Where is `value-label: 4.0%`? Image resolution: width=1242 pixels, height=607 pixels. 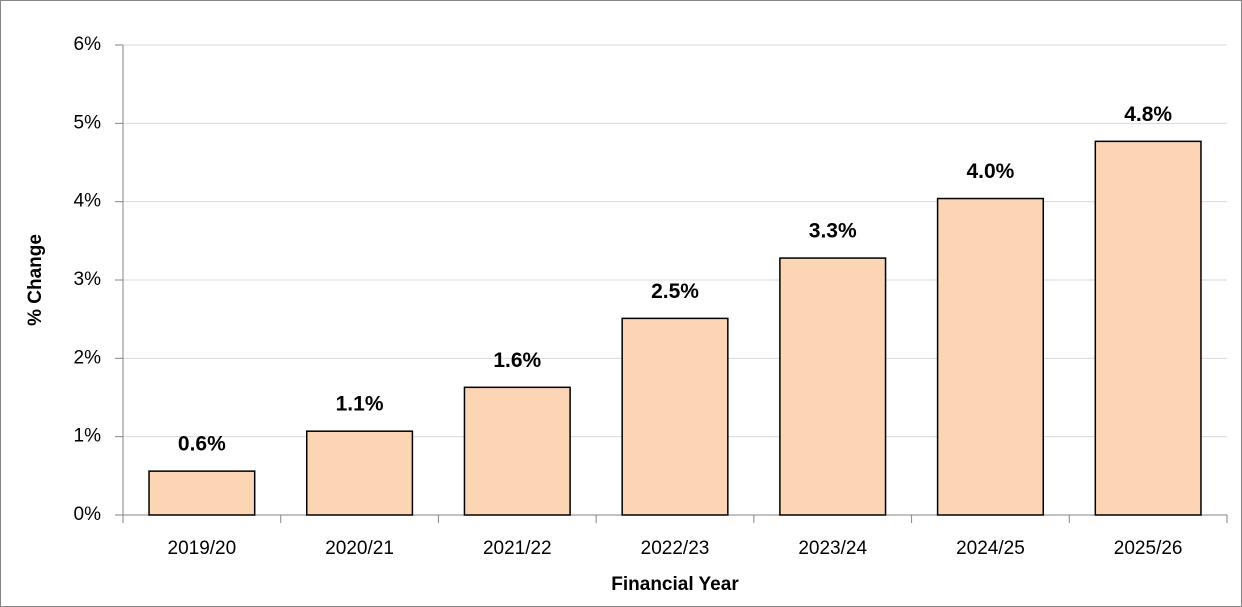
value-label: 4.0% is located at coordinates (990, 171).